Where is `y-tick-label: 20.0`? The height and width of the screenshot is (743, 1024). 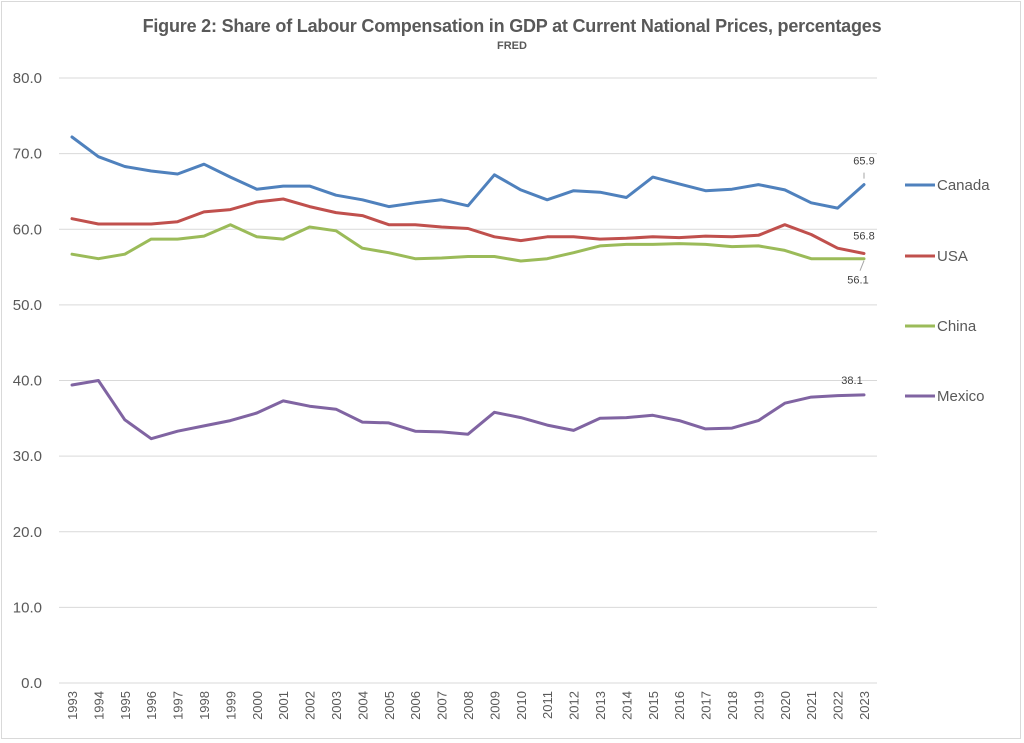 y-tick-label: 20.0 is located at coordinates (27, 532).